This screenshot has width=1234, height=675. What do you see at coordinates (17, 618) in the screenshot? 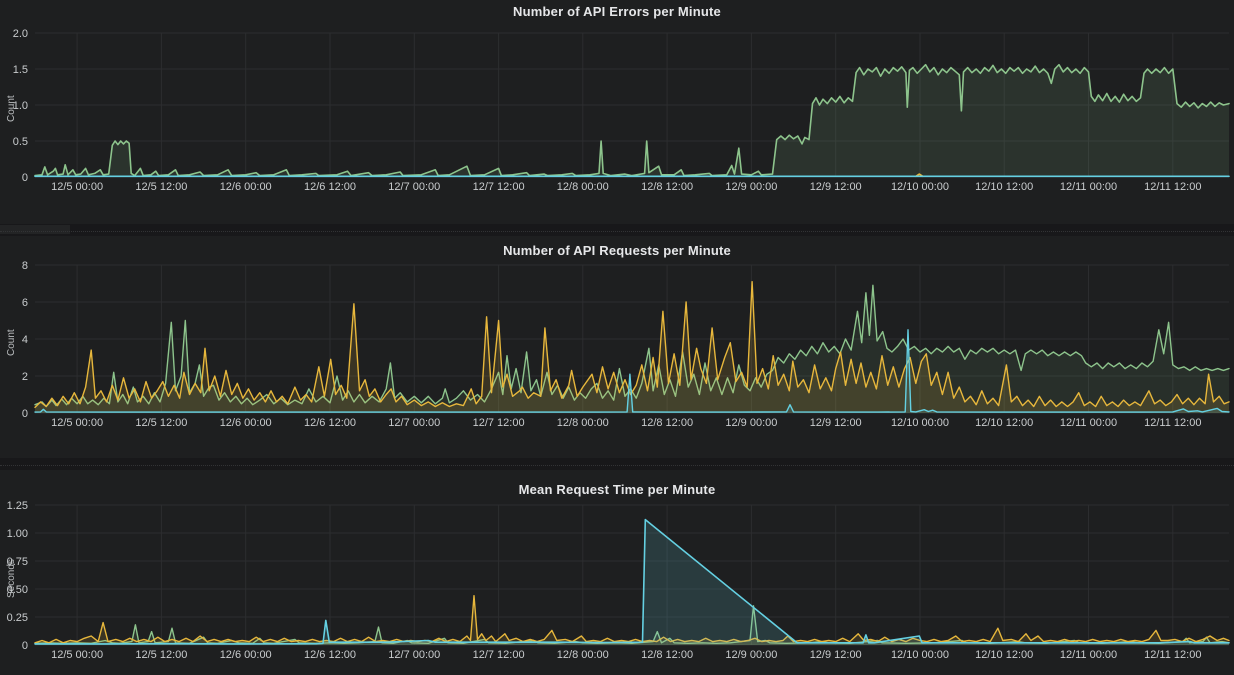
I see `svg-text: 0.25` at bounding box center [17, 618].